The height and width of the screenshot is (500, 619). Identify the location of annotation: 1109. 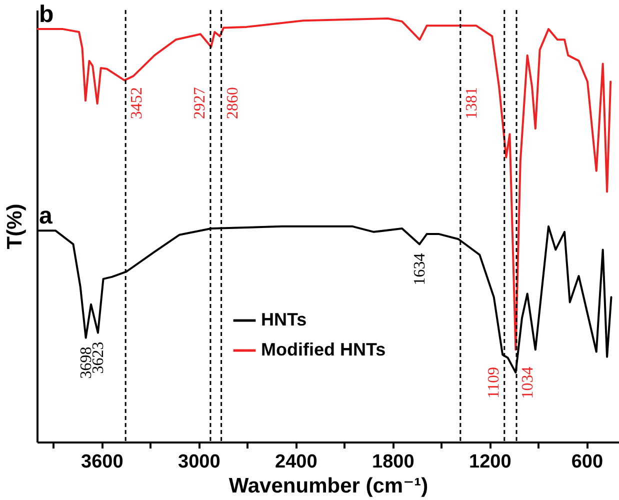
(493, 382).